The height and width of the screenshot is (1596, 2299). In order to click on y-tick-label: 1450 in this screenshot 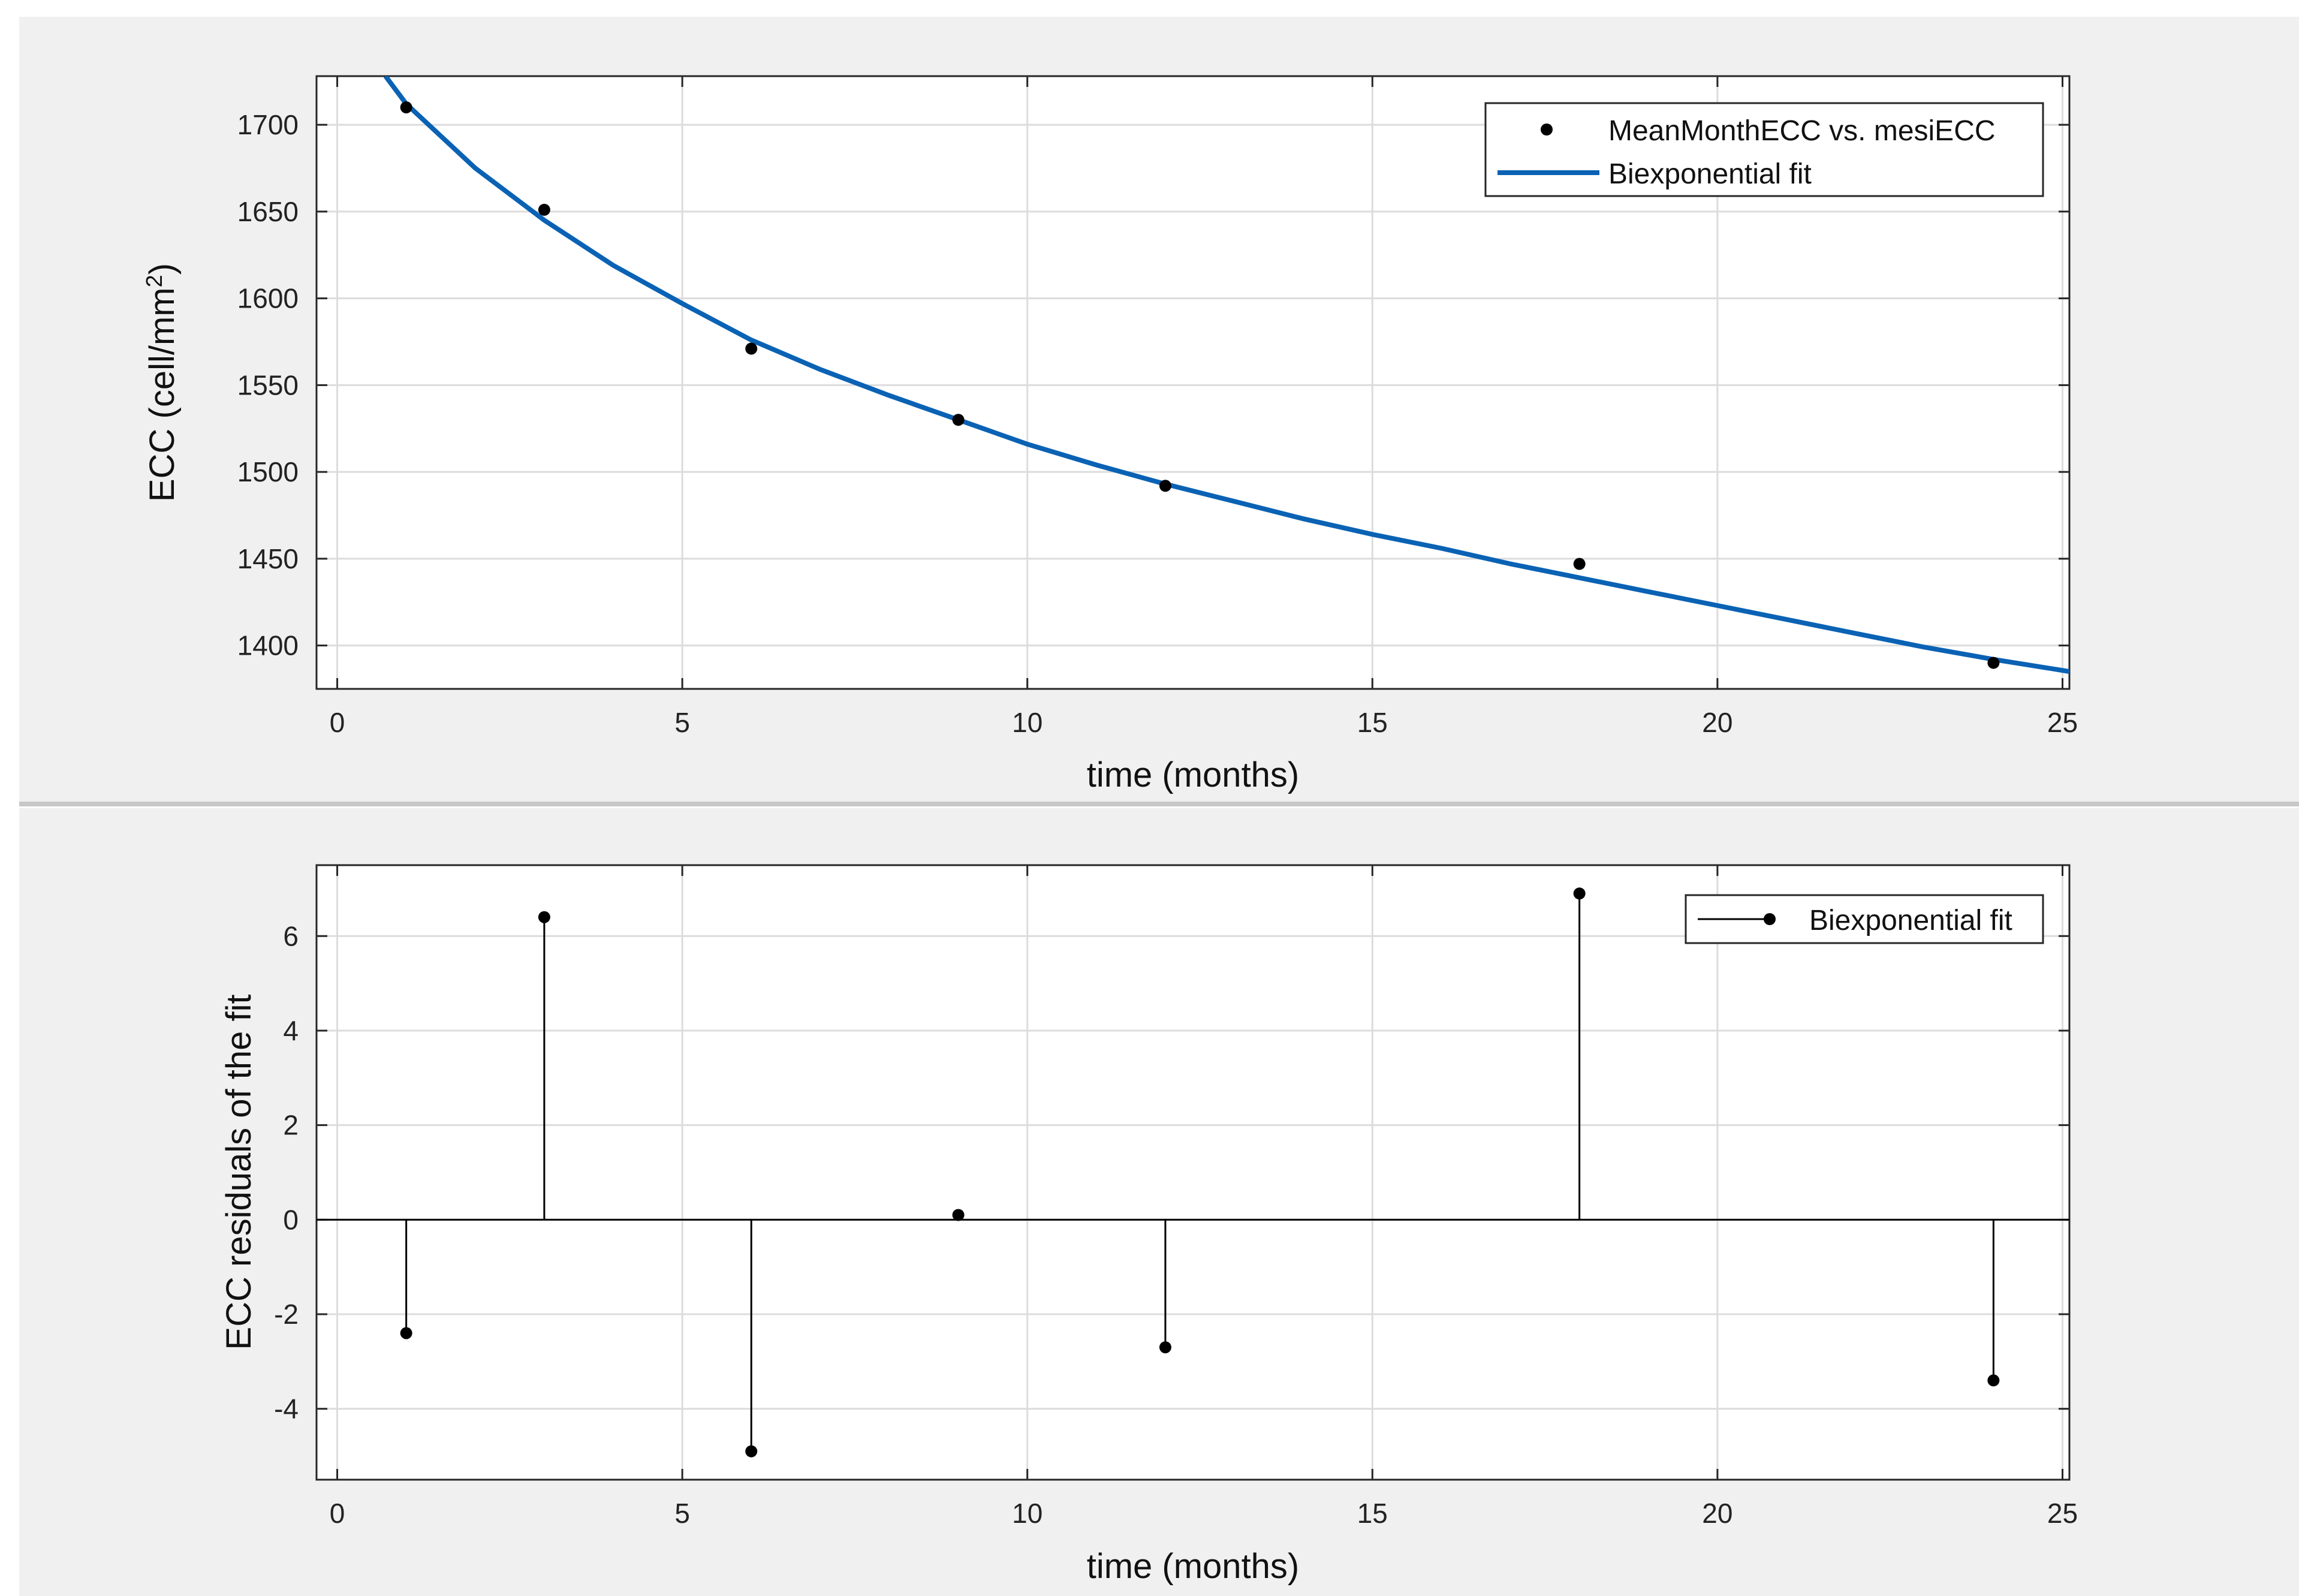, I will do `click(268, 558)`.